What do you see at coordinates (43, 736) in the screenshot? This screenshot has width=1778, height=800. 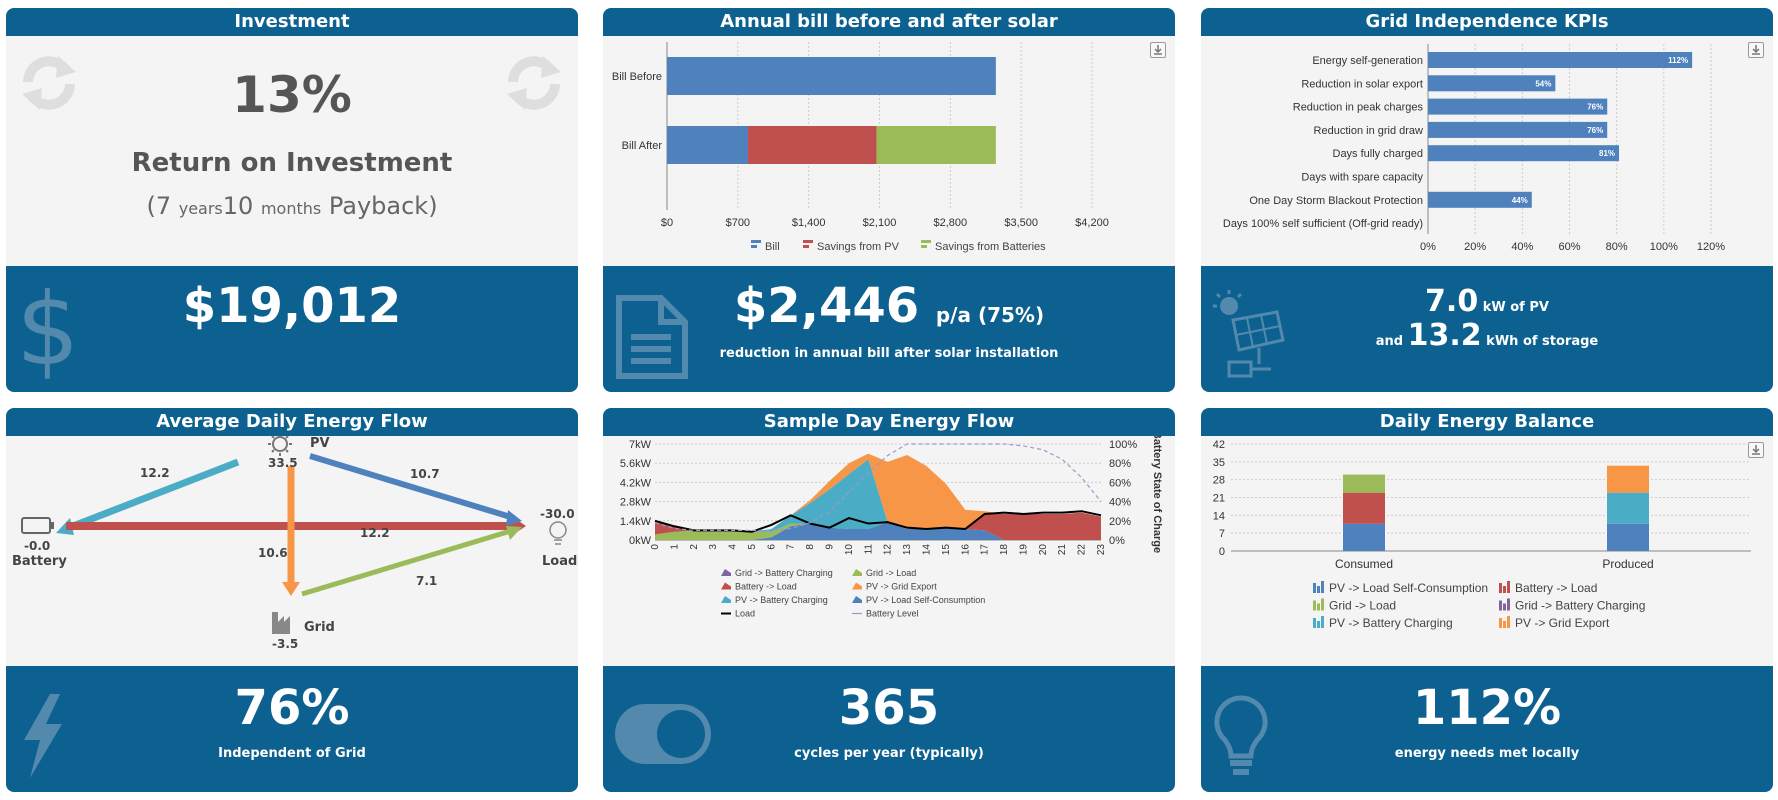 I see `lightning-icon` at bounding box center [43, 736].